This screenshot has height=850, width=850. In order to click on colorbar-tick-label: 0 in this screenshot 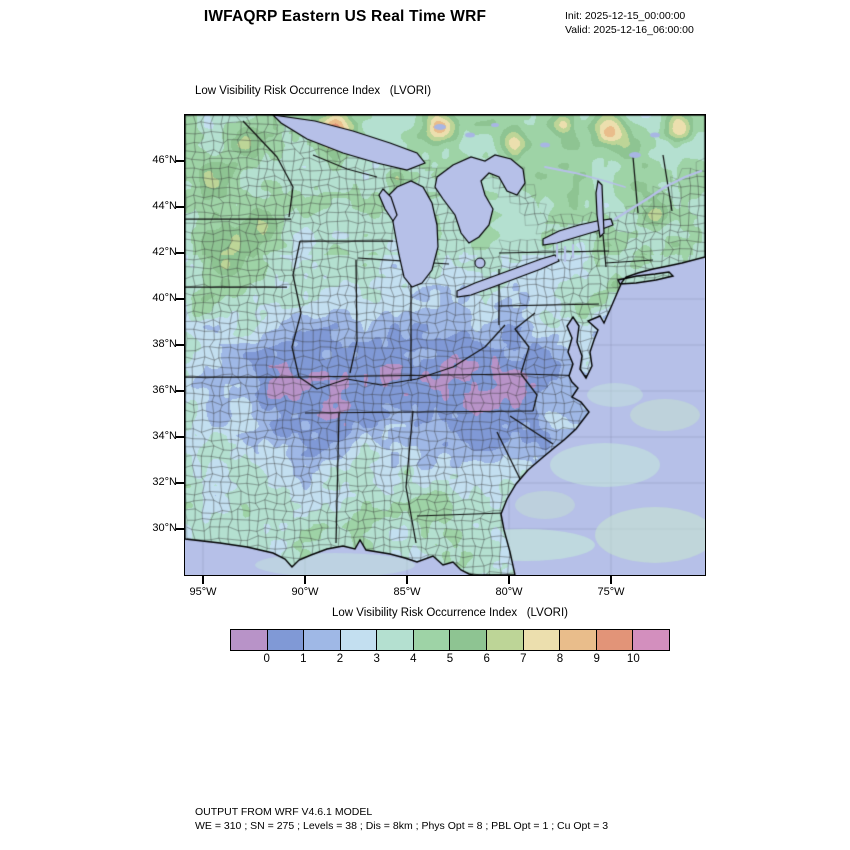, I will do `click(266, 659)`.